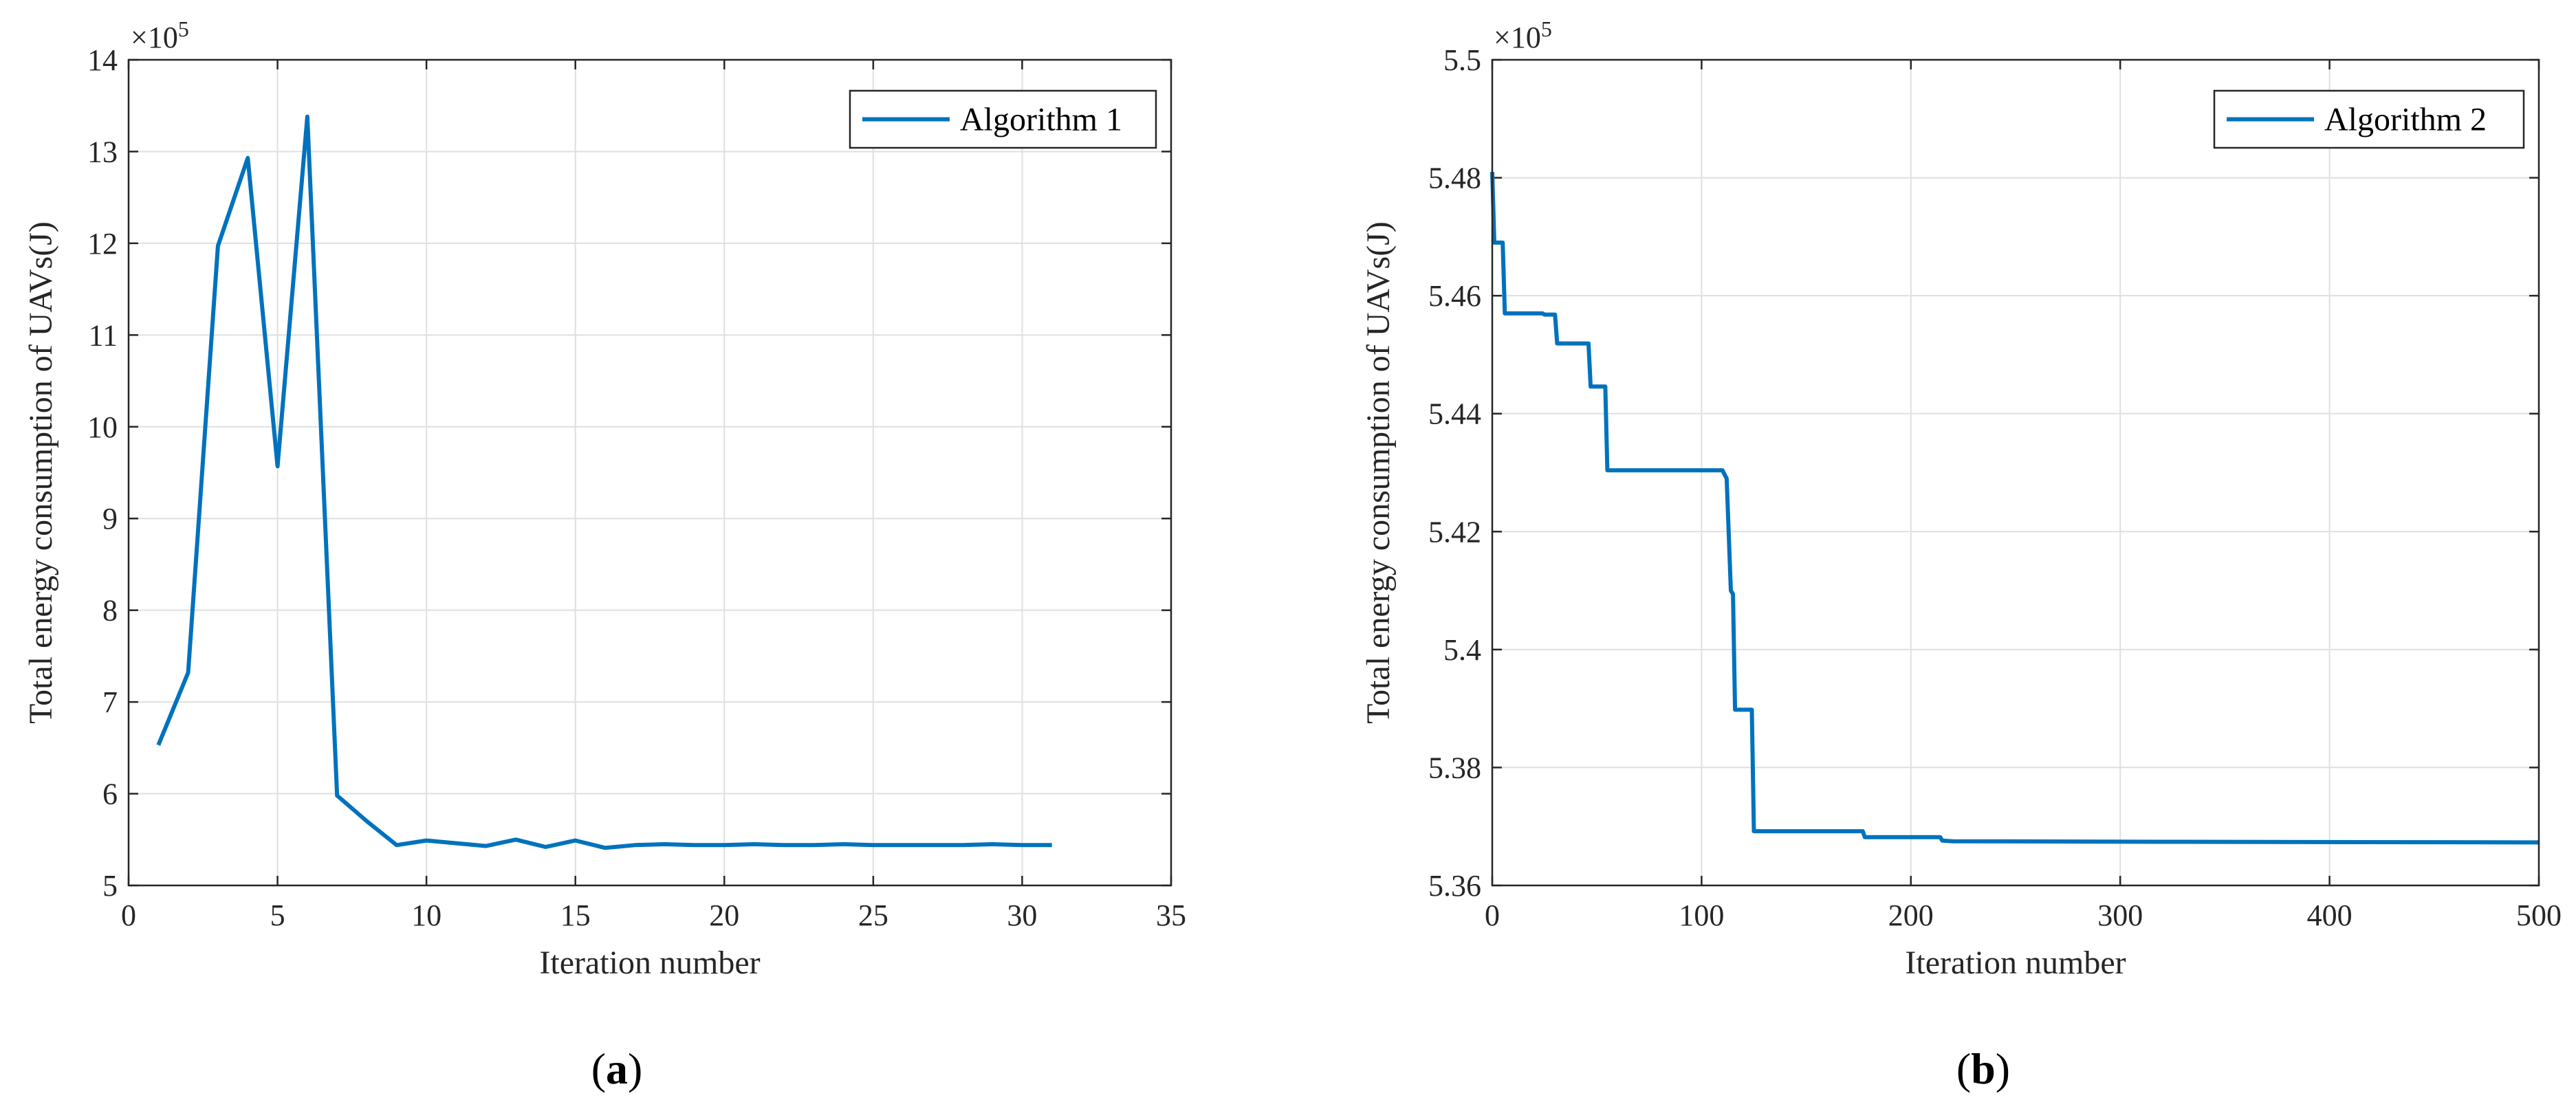 The width and height of the screenshot is (2576, 1113). What do you see at coordinates (575, 915) in the screenshot?
I see `x-tick-label: 15` at bounding box center [575, 915].